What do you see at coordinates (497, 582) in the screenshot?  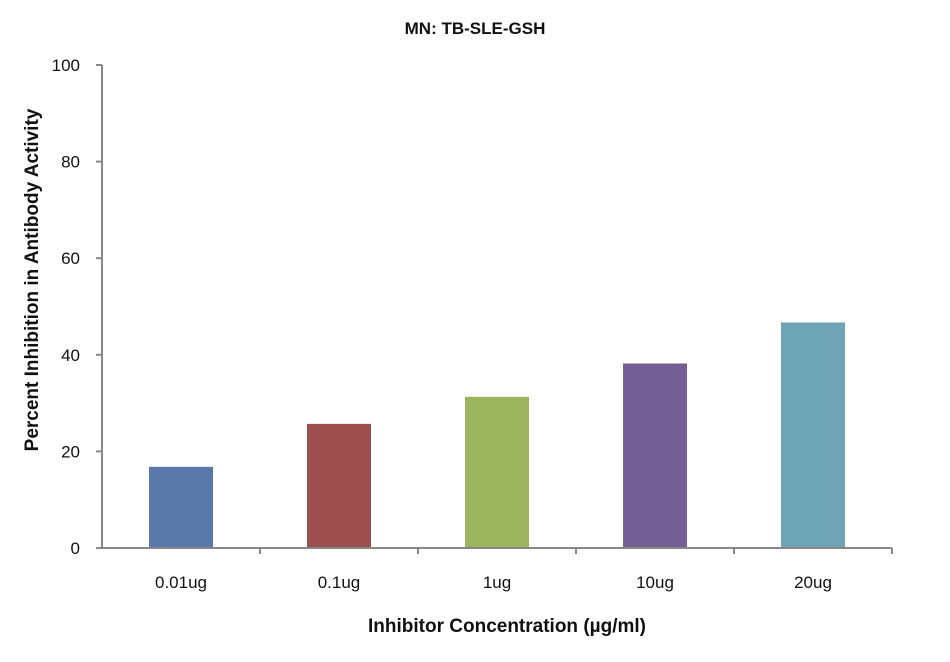 I see `x-tick-label: 1ug` at bounding box center [497, 582].